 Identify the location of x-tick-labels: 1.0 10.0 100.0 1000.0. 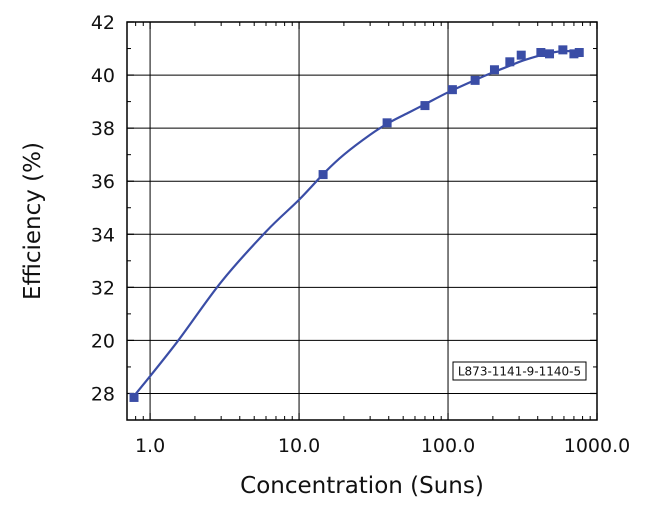
(382, 446).